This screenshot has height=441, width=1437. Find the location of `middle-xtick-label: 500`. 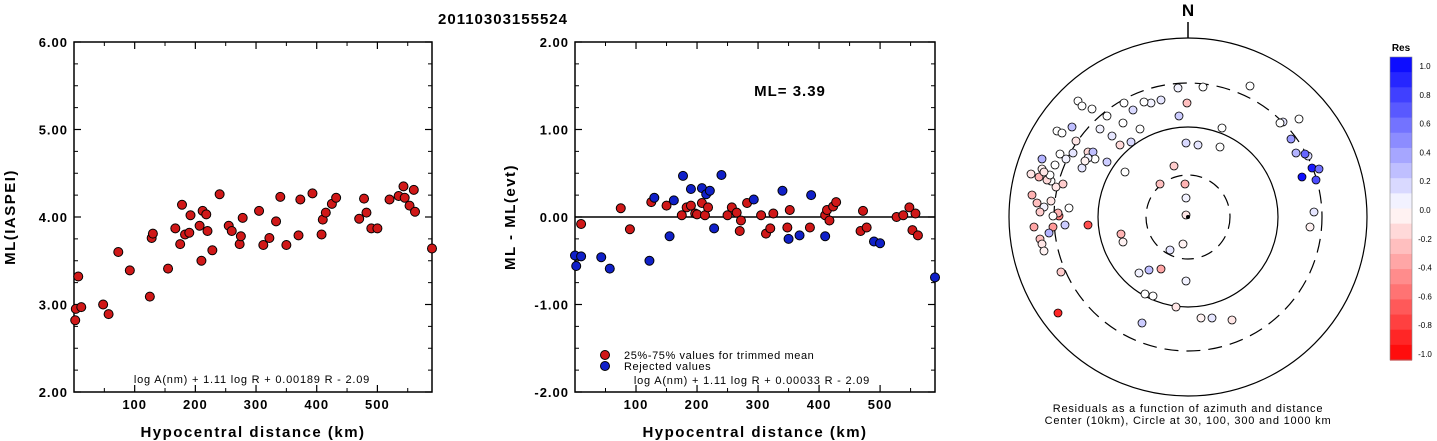

middle-xtick-label: 500 is located at coordinates (880, 404).